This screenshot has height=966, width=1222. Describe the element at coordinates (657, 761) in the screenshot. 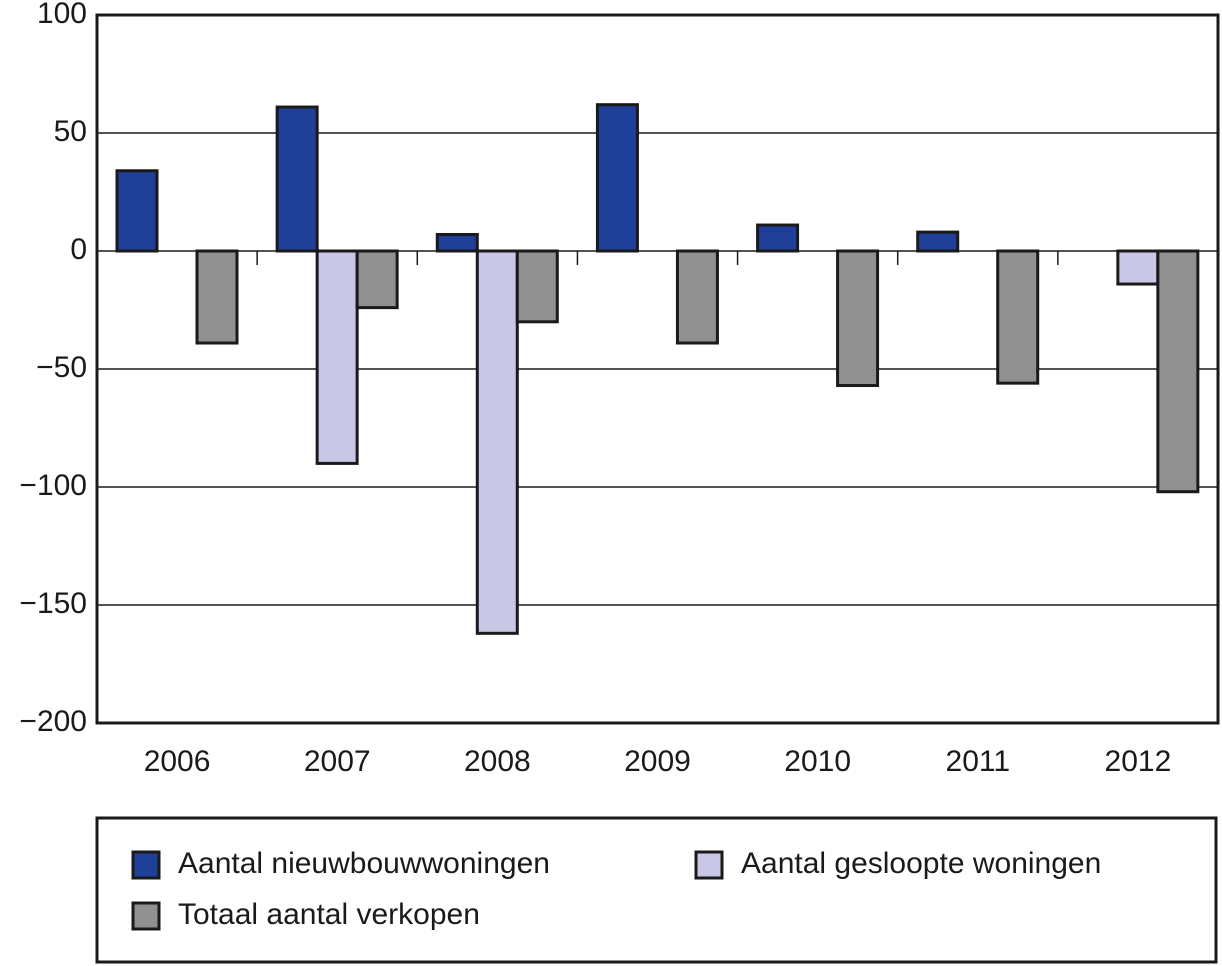

I see `x-tick-label: 2009` at that location.